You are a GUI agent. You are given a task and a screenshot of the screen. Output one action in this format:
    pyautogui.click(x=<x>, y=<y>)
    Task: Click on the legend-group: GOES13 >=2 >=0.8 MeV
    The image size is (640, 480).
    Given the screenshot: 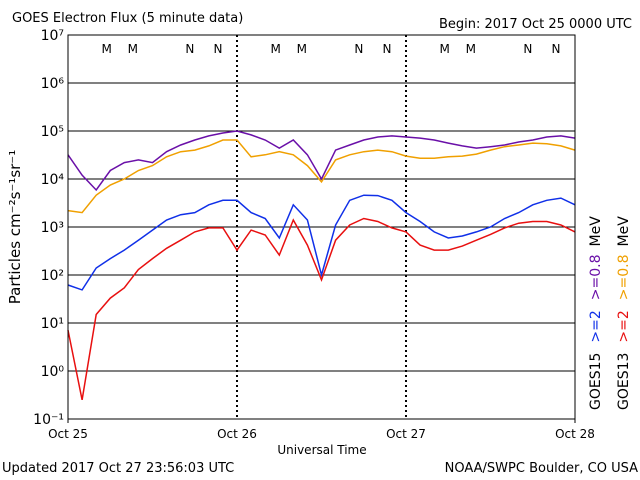 What is the action you would take?
    pyautogui.click(x=624, y=313)
    